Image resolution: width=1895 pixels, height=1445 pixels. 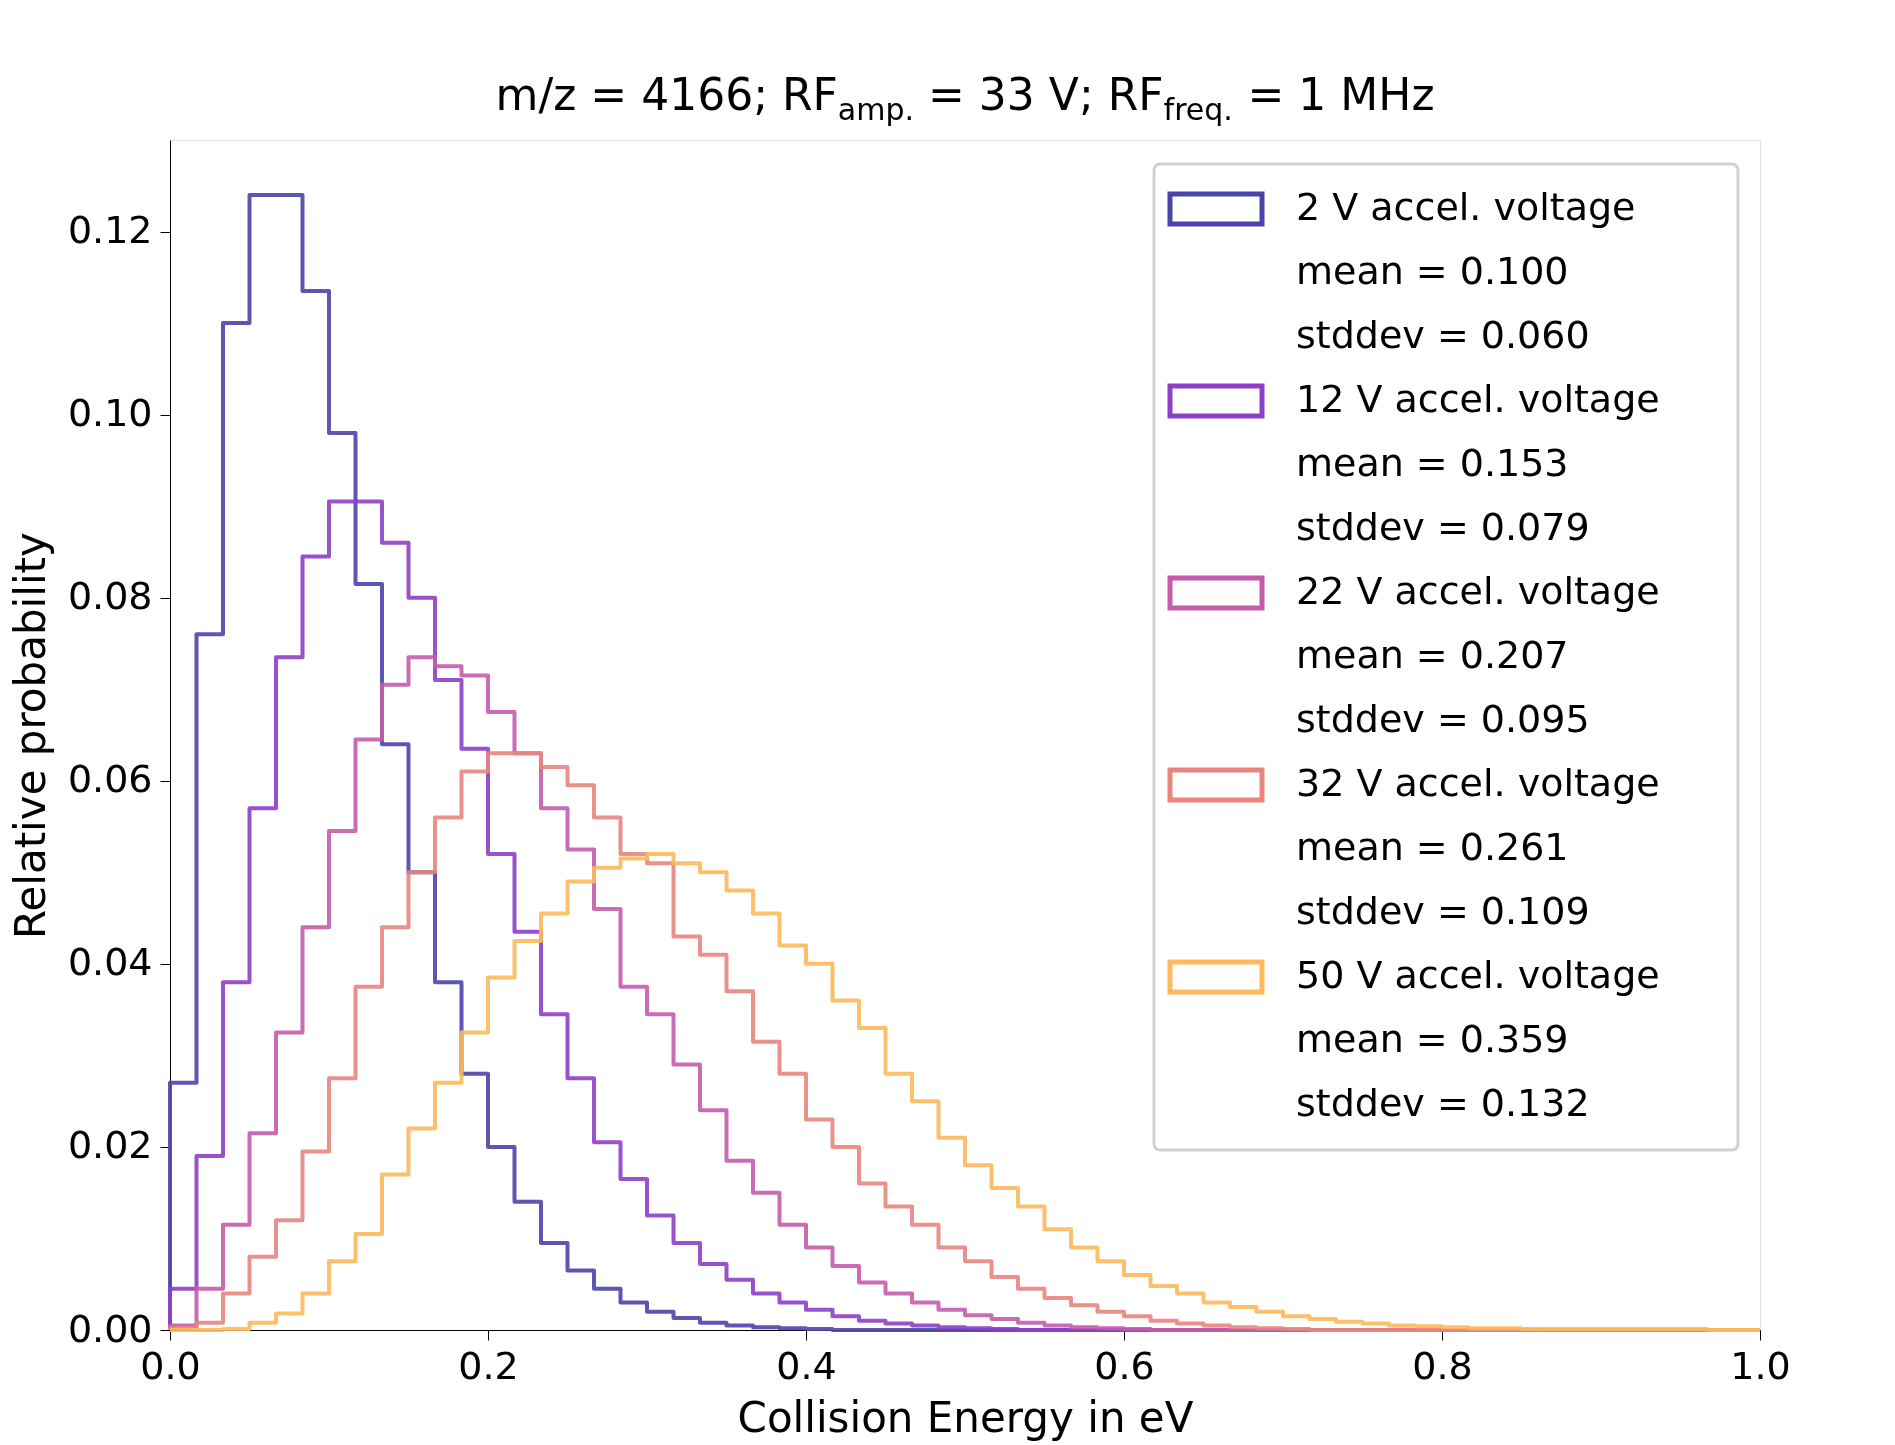 What do you see at coordinates (806, 1365) in the screenshot?
I see `x-tick-label: 0.4` at bounding box center [806, 1365].